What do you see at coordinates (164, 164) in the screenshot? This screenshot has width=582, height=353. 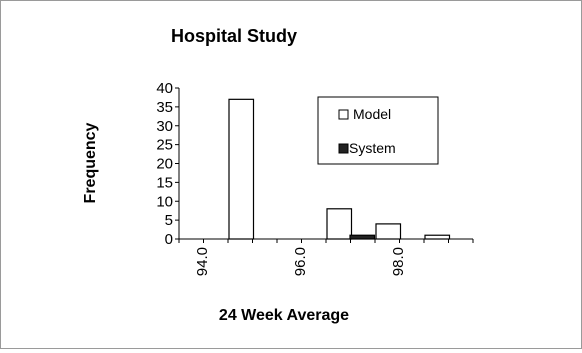 I see `y-tick-label: 20` at bounding box center [164, 164].